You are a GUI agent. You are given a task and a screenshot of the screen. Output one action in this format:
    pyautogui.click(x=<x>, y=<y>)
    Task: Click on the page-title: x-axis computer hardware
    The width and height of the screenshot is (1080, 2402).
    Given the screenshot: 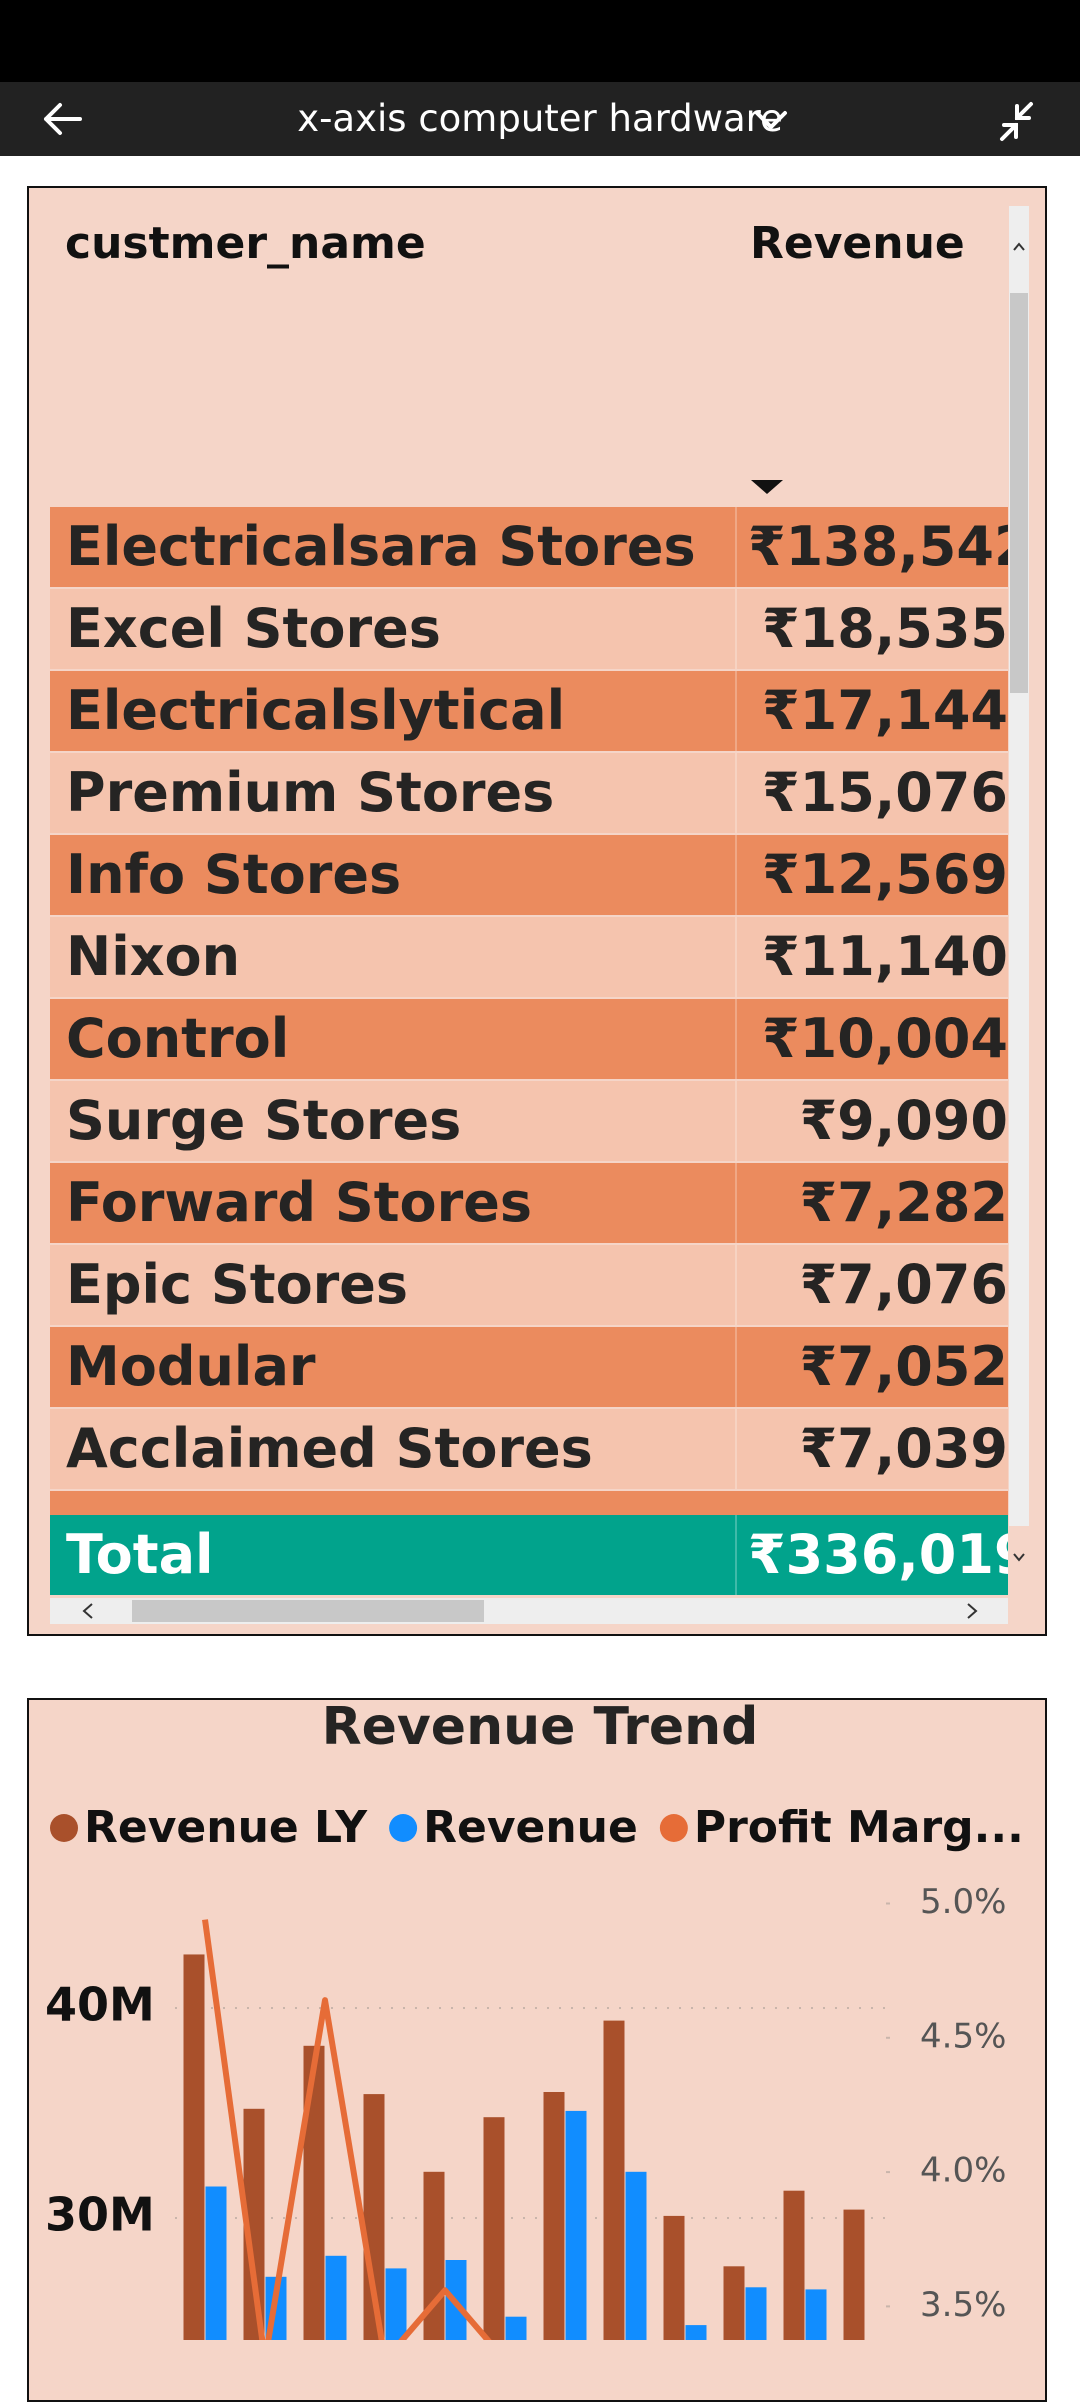 What is the action you would take?
    pyautogui.click(x=540, y=118)
    